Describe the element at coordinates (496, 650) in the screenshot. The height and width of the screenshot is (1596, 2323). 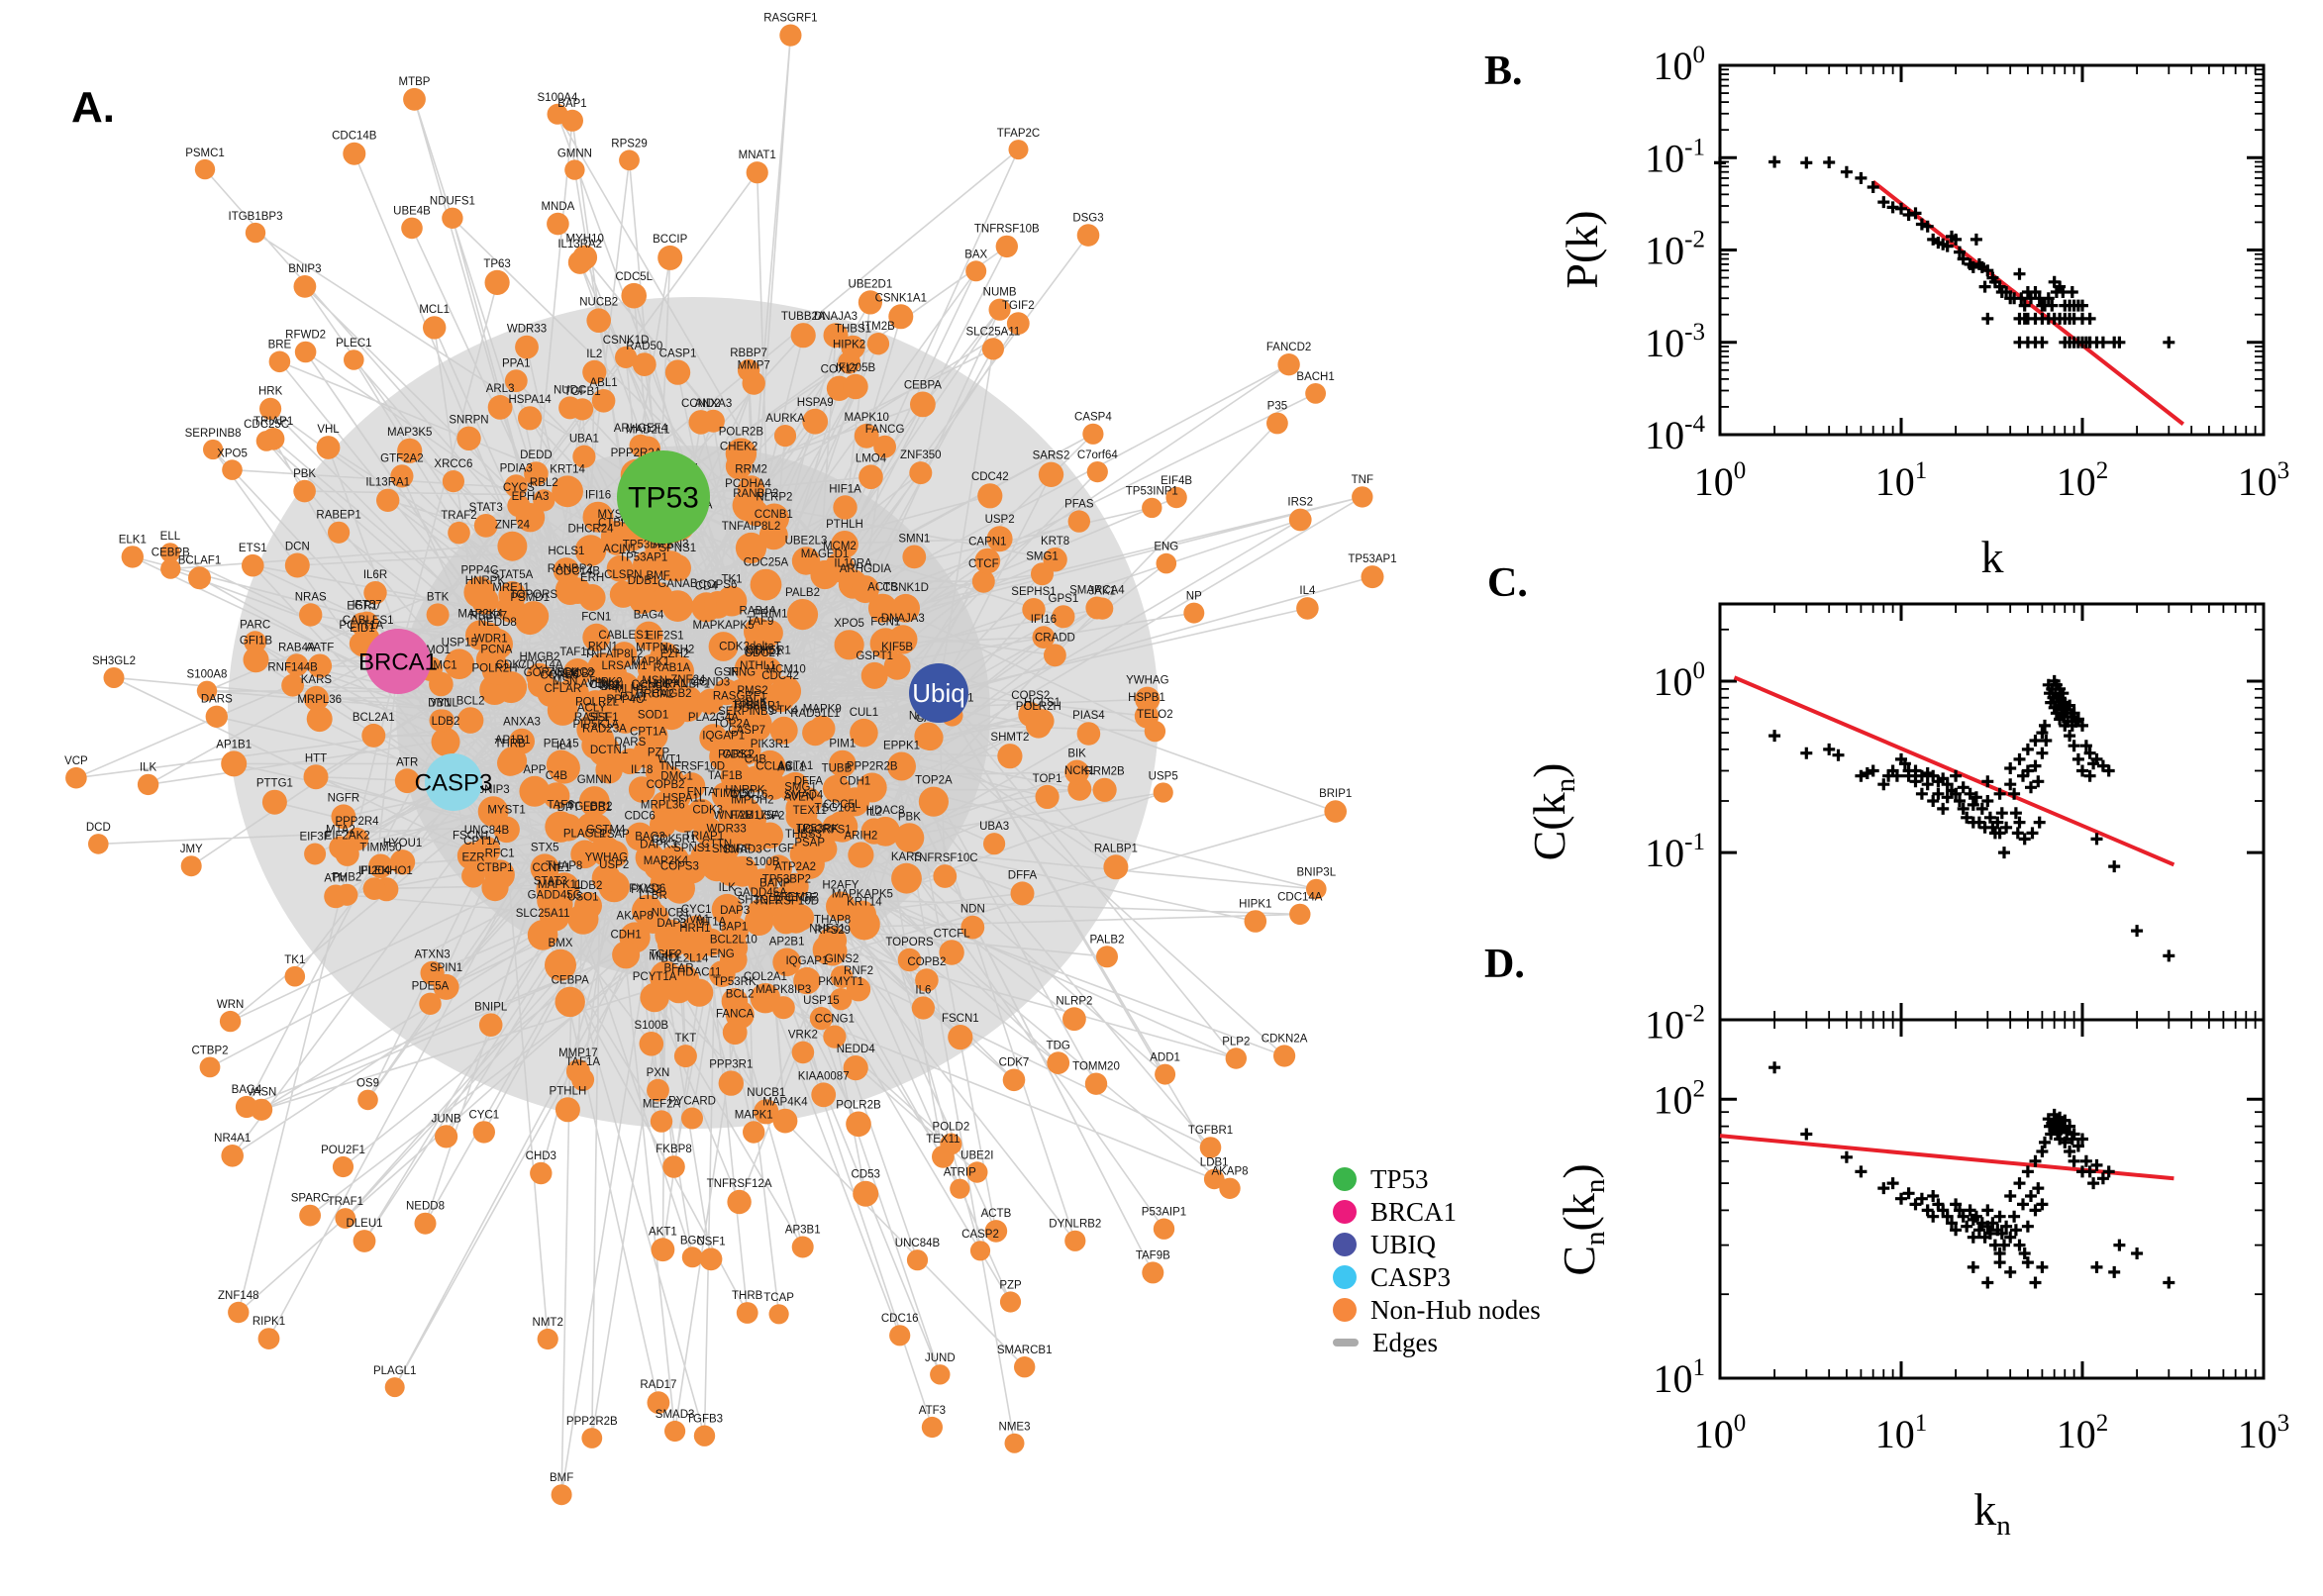
I see `network-node-label: PCNA` at that location.